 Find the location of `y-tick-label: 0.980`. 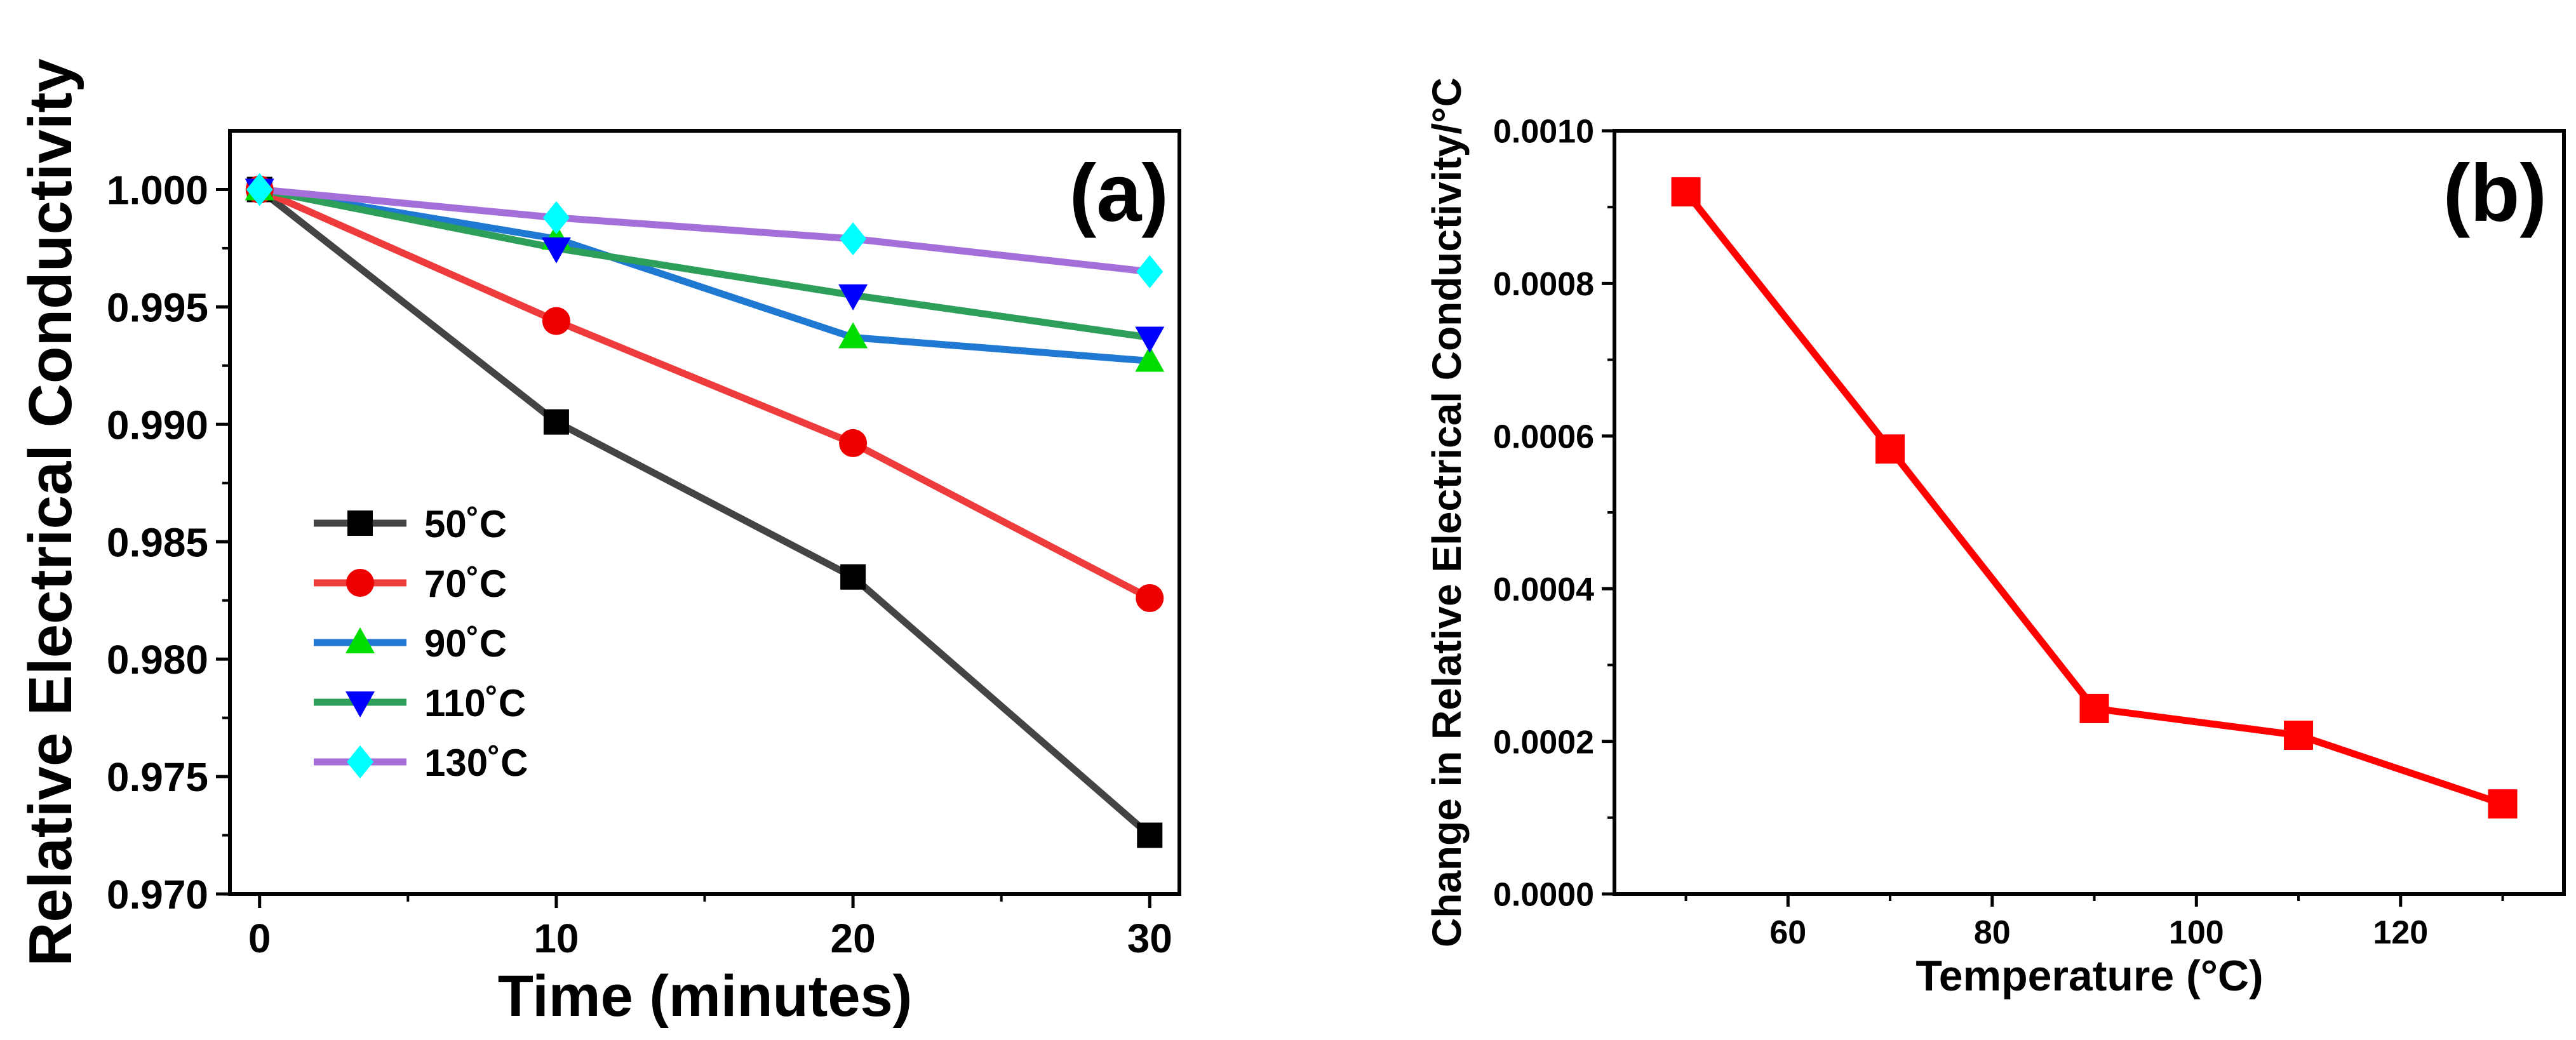

y-tick-label: 0.980 is located at coordinates (157, 660).